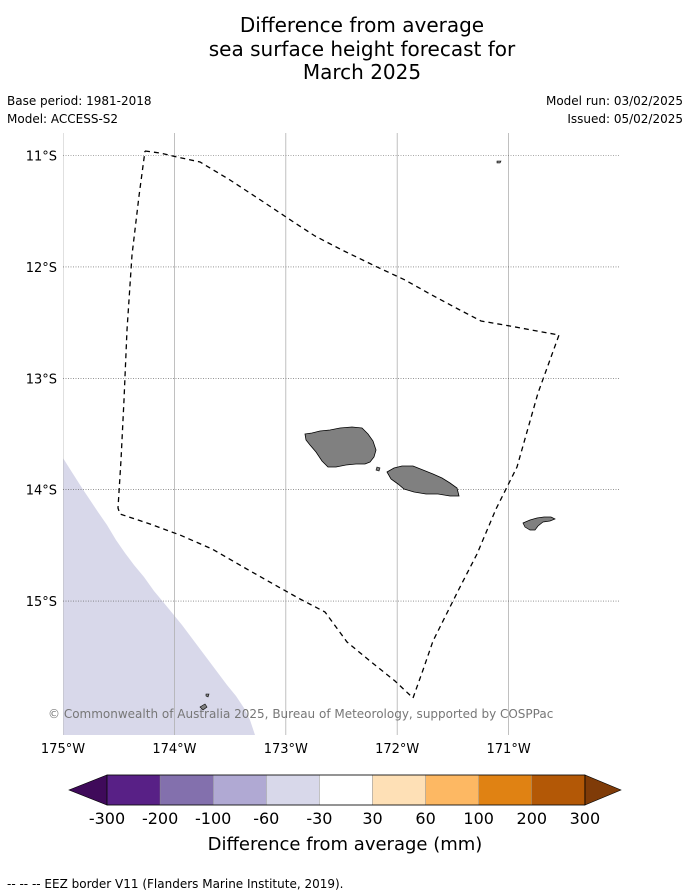  I want to click on title-line-1: Difference from average, so click(362, 25).